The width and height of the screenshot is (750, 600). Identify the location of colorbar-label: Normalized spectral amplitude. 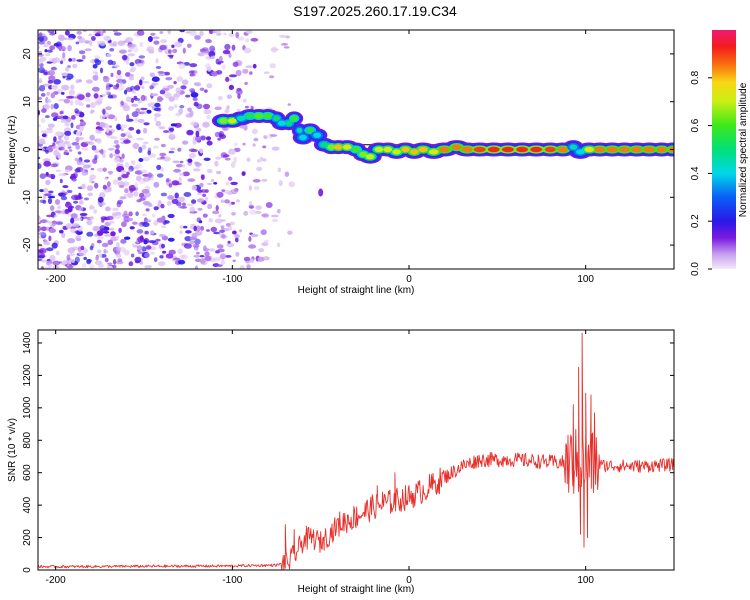
(743, 149).